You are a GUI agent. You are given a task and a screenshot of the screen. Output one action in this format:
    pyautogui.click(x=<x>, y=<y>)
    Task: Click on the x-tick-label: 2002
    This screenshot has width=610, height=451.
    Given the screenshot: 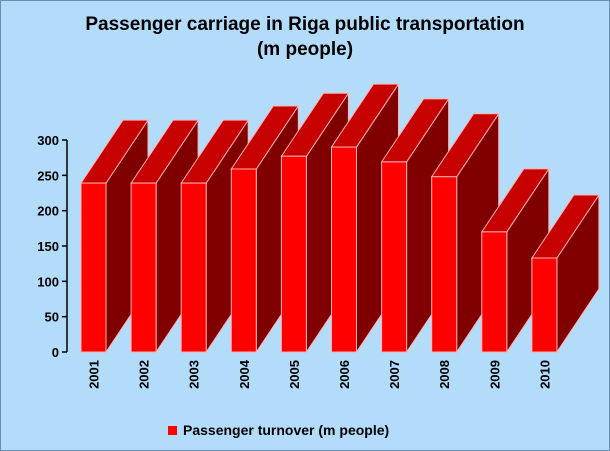 What is the action you would take?
    pyautogui.click(x=144, y=374)
    